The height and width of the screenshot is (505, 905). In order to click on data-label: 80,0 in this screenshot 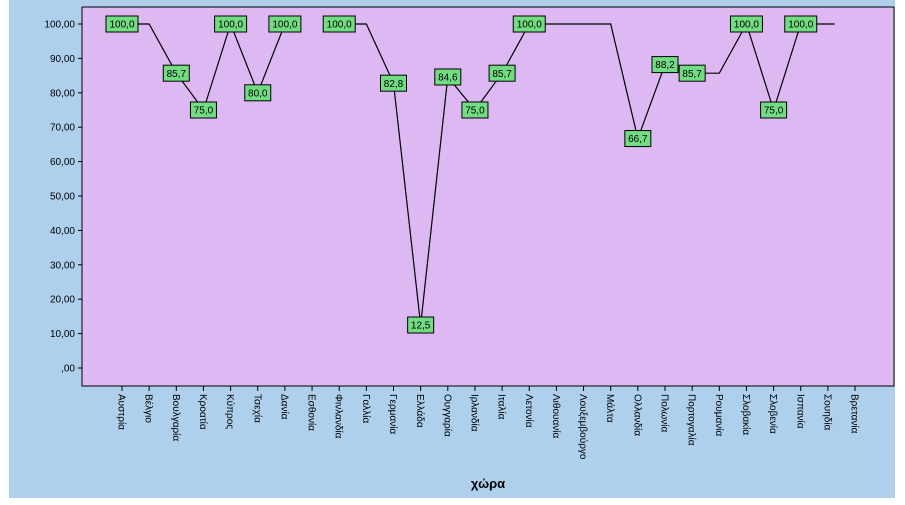, I will do `click(258, 93)`.